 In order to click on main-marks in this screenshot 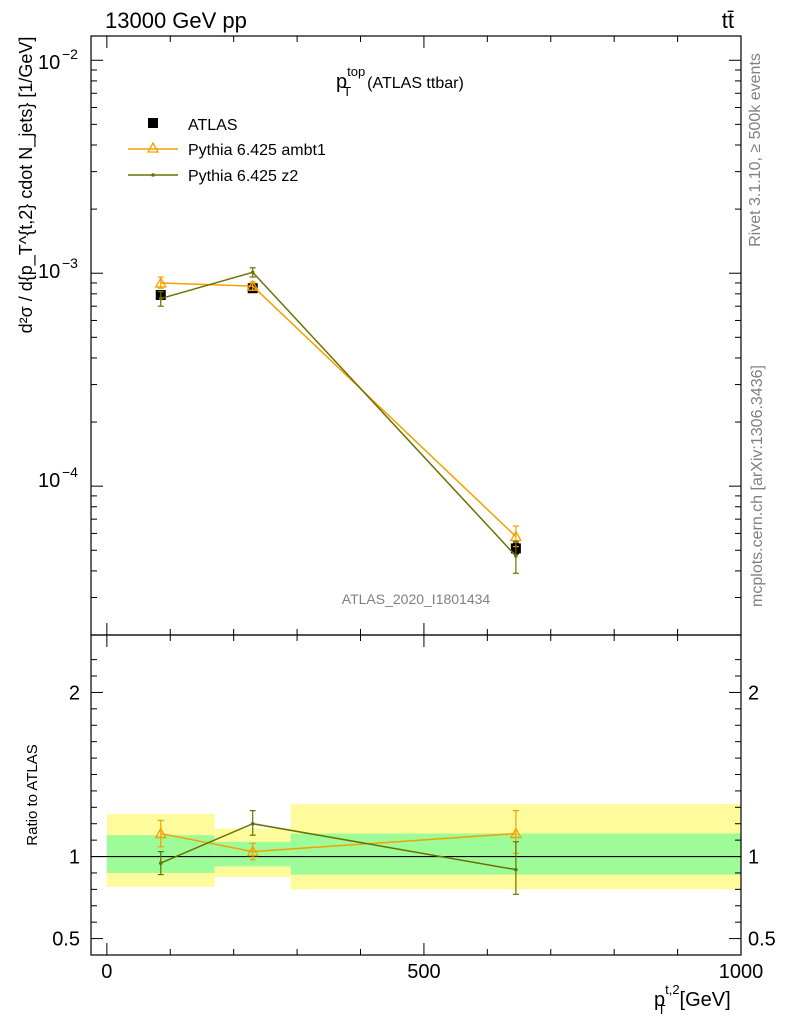, I will do `click(338, 420)`.